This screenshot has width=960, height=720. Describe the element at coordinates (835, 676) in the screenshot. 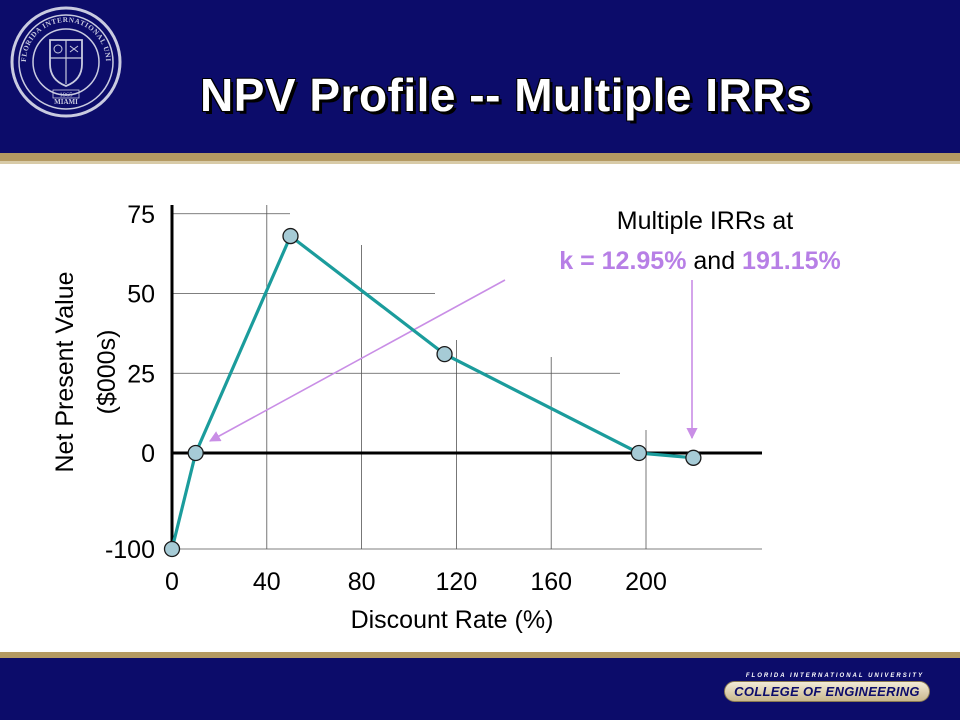

I see `footer-university: FLORIDA INTERNATIONAL UNIVERSITY` at that location.